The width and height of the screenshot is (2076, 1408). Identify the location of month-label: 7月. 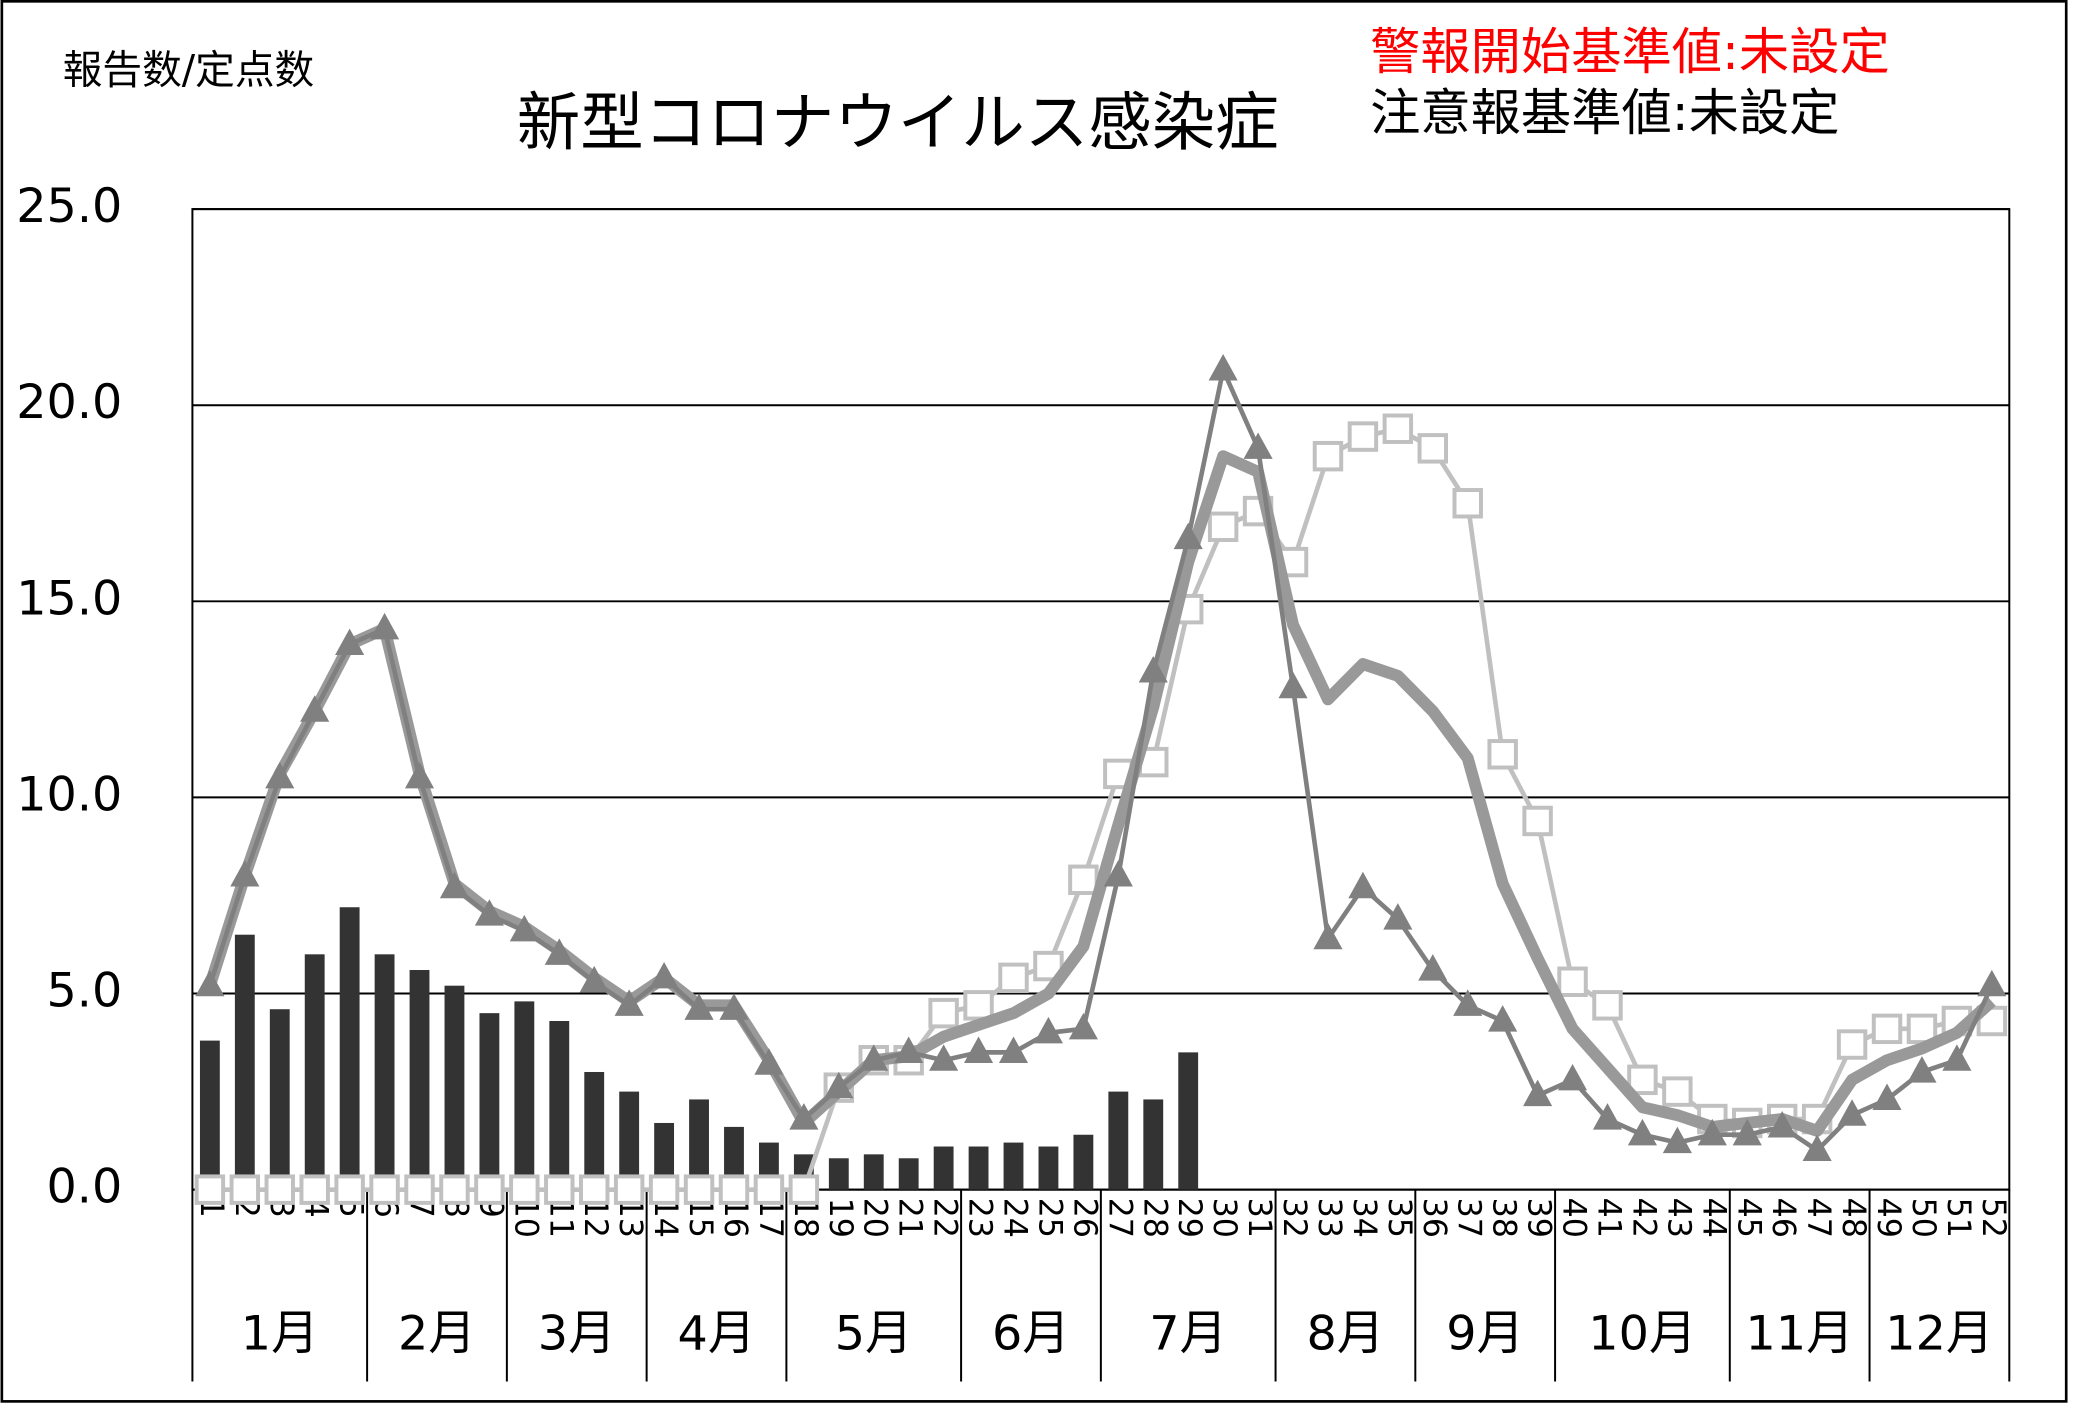
(1188, 1334).